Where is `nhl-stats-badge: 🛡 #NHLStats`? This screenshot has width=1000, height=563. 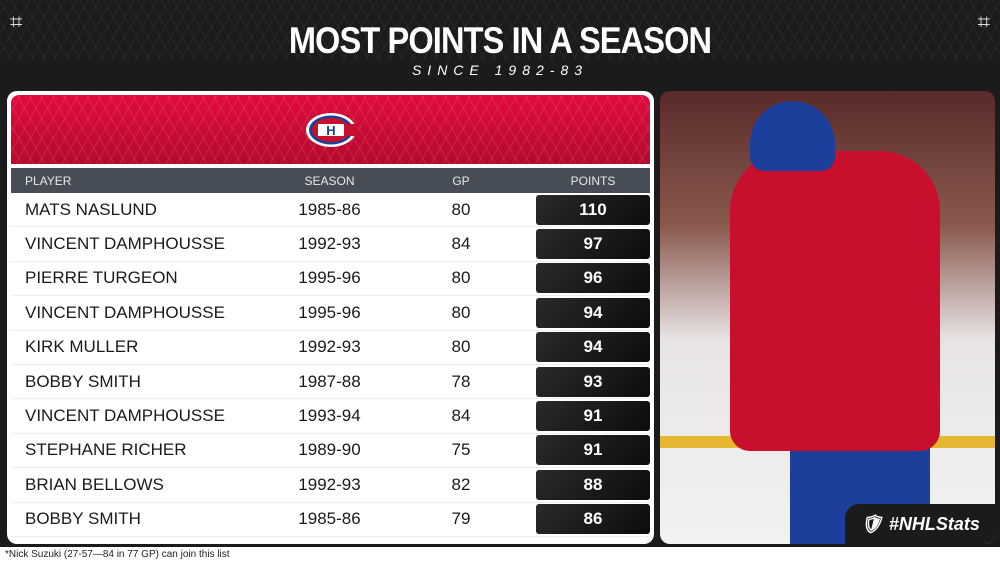
nhl-stats-badge: 🛡 #NHLStats is located at coordinates (920, 524).